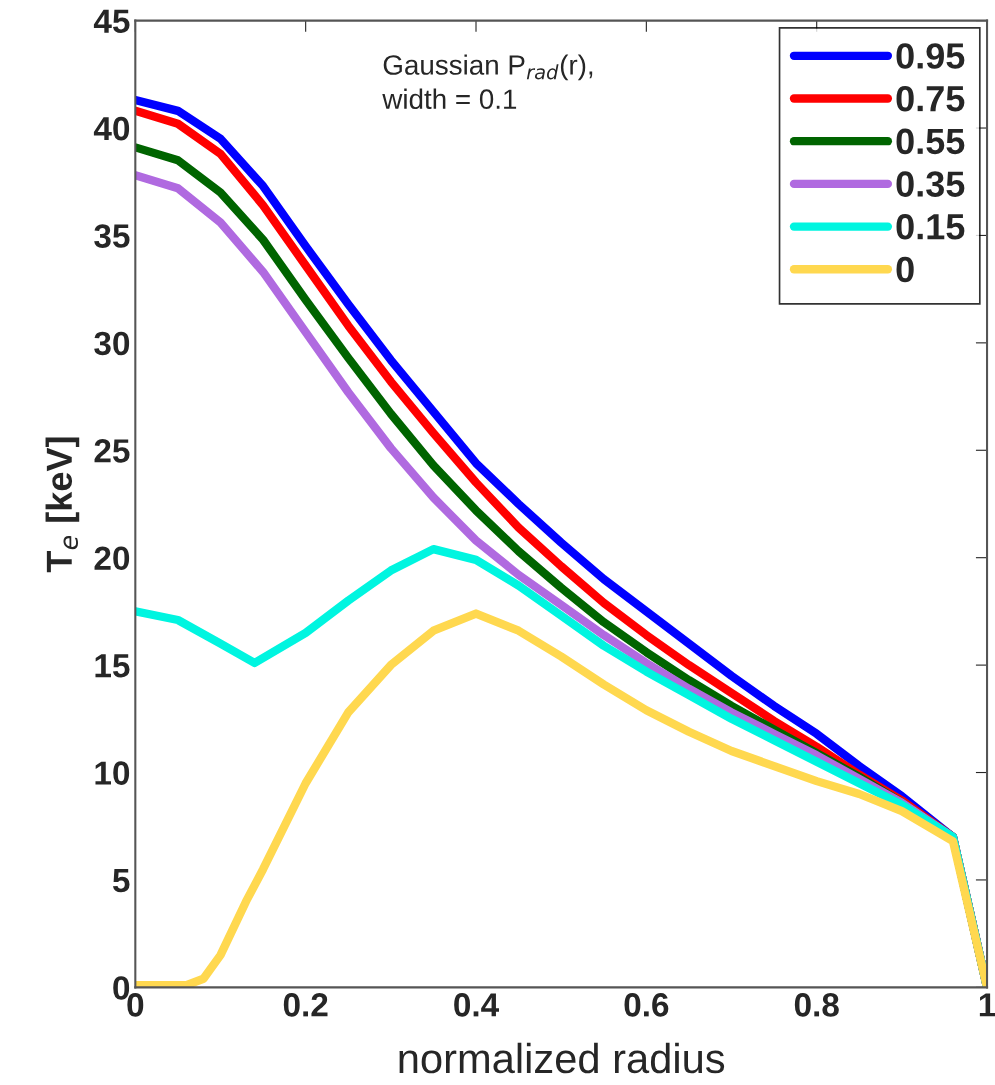  Describe the element at coordinates (816, 1005) in the screenshot. I see `x-tick-label: 0.8` at that location.